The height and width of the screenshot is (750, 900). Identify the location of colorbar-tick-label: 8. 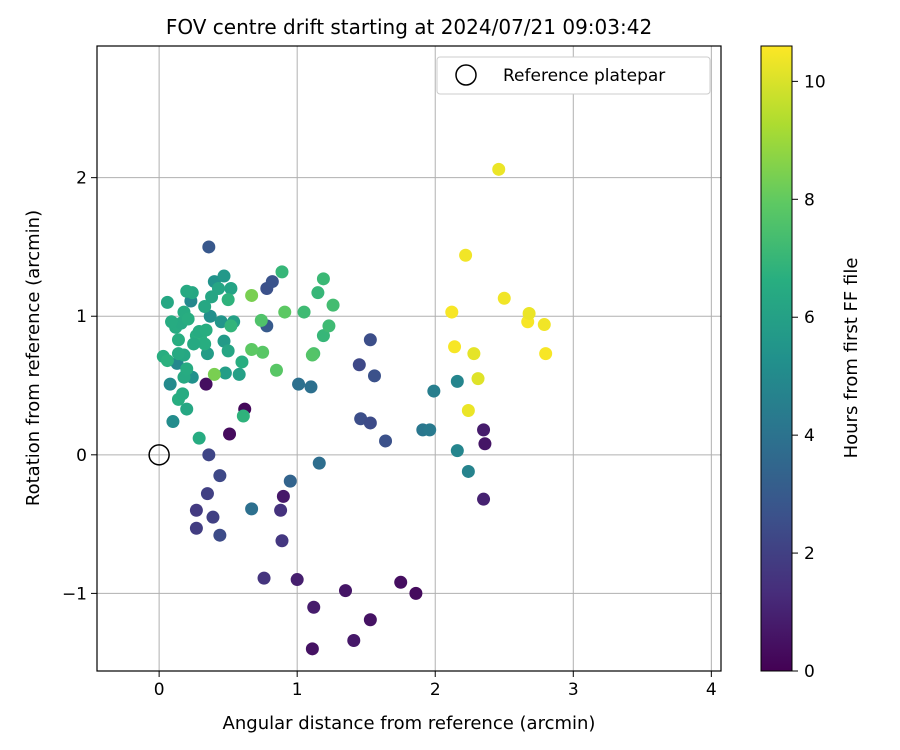
(809, 200).